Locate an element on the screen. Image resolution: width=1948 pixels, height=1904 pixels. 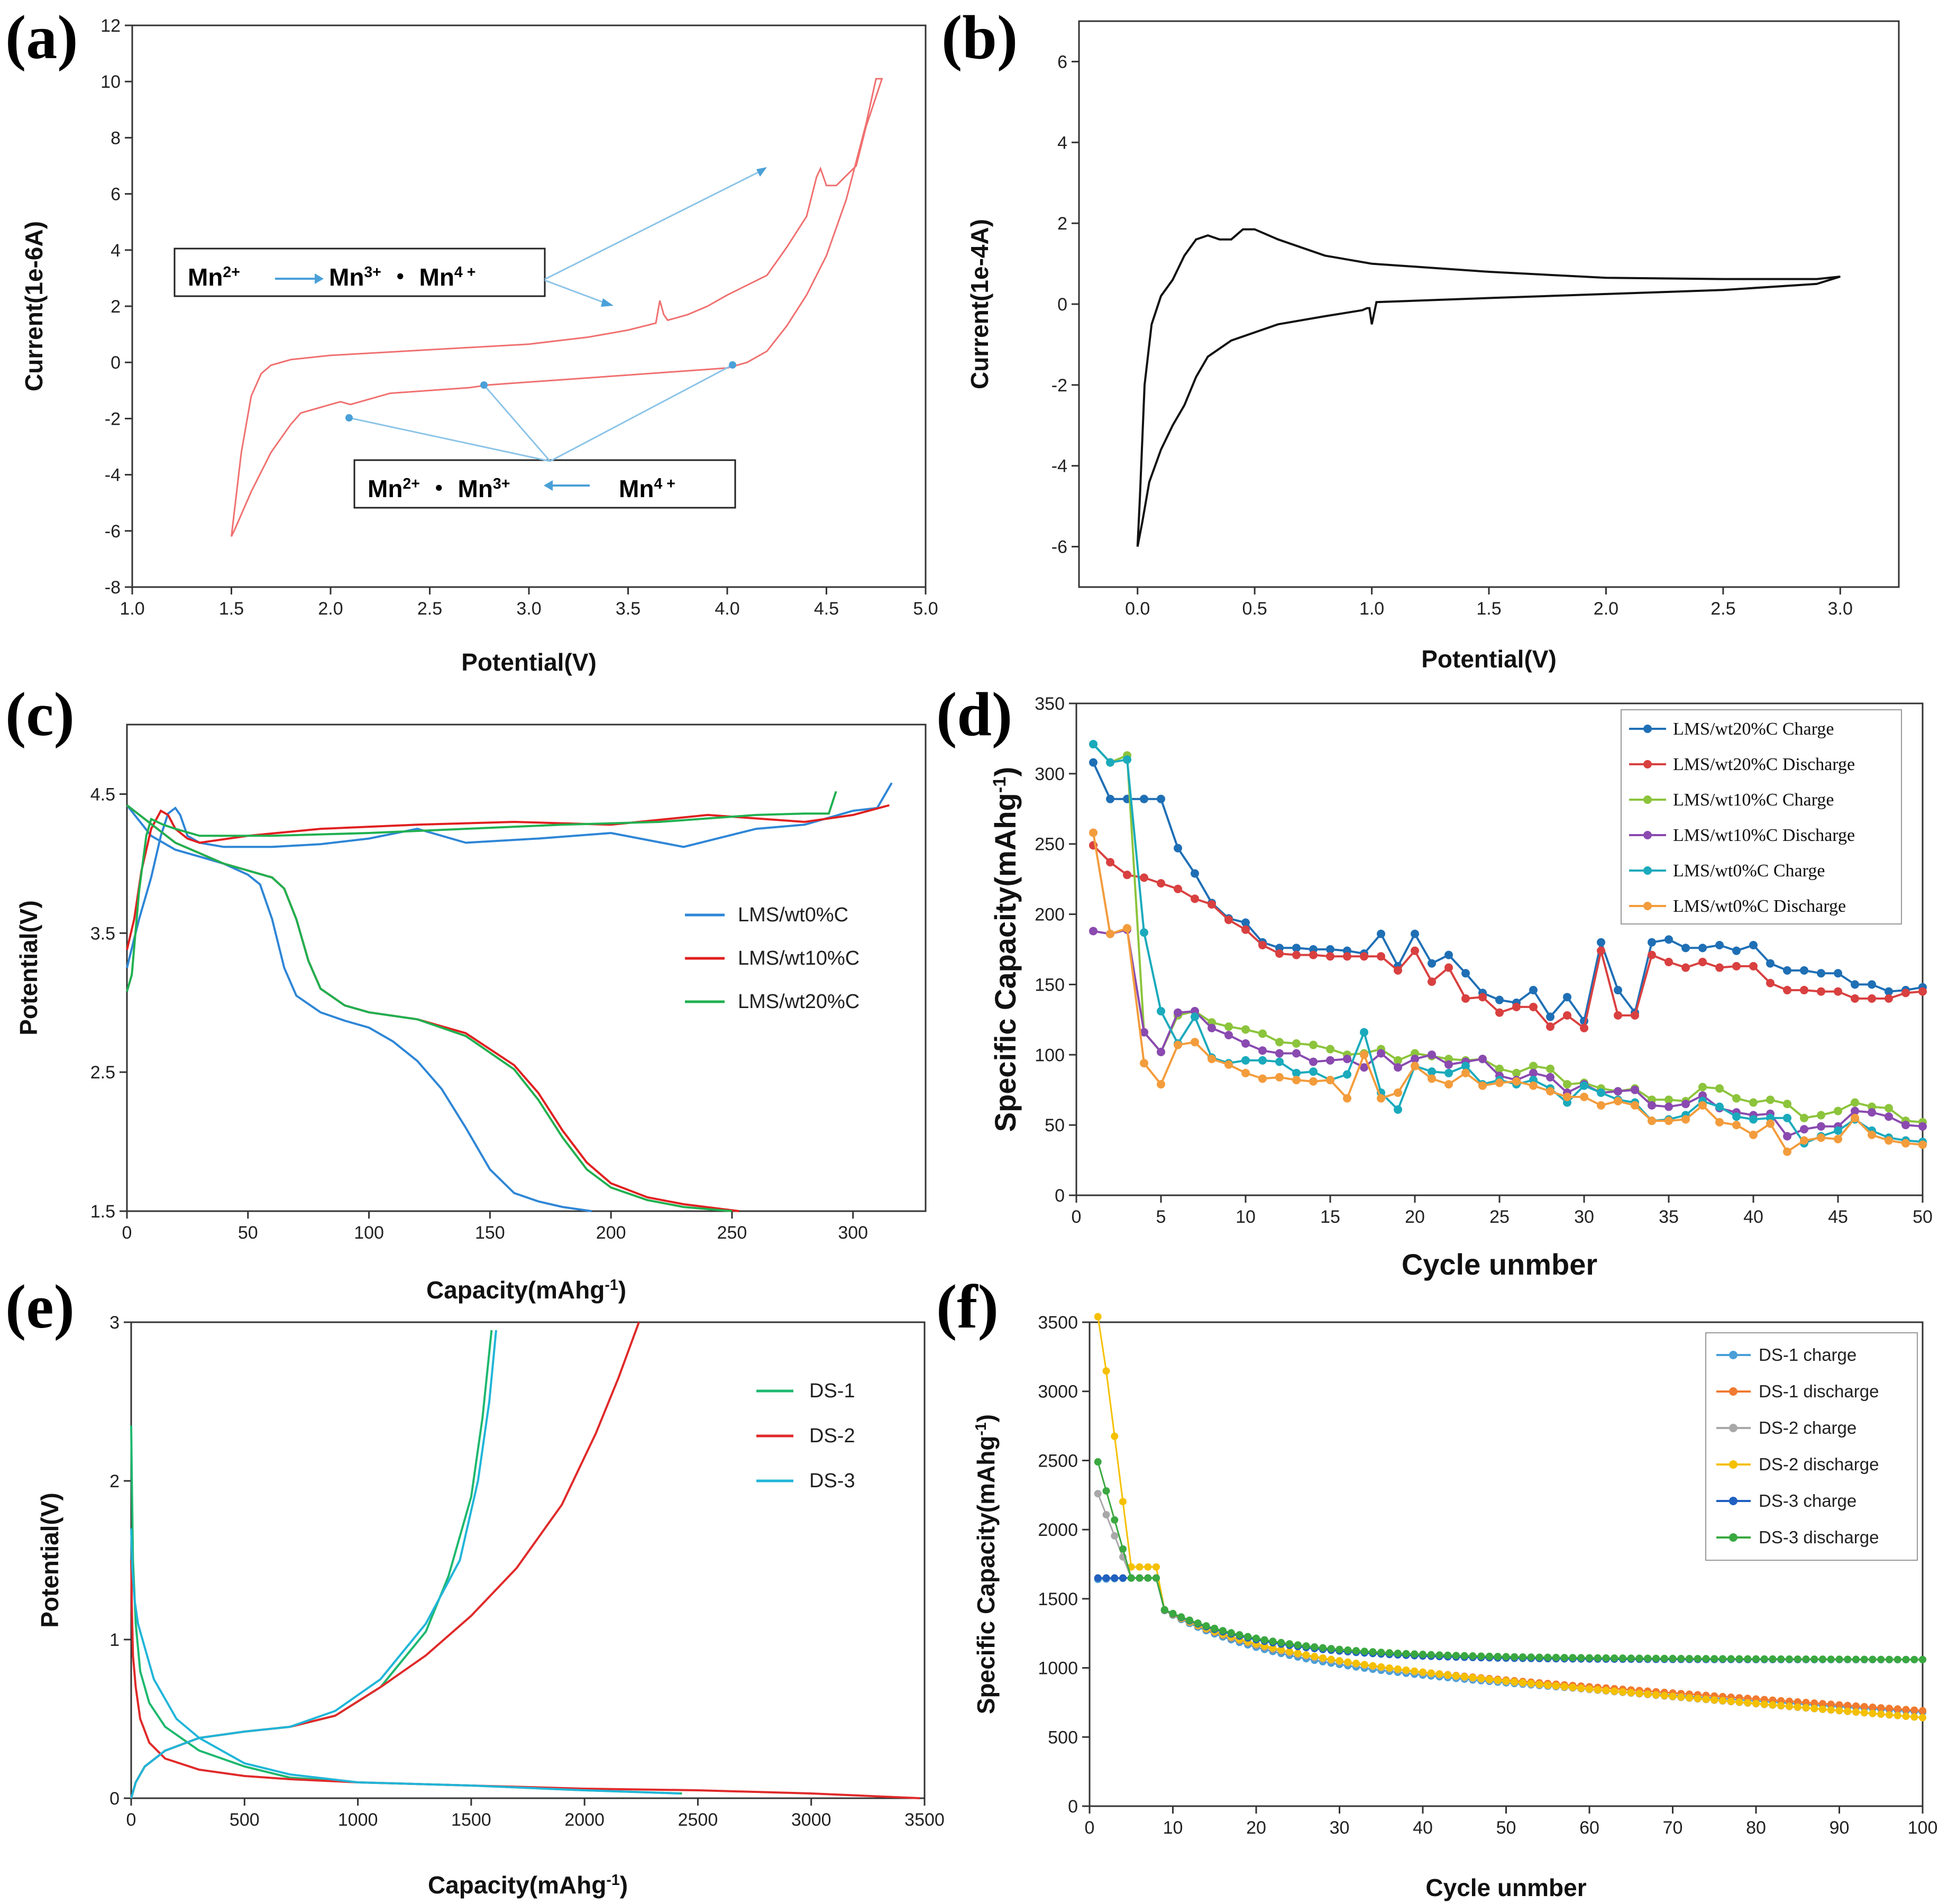
x-tick-label: 1000 is located at coordinates (358, 1820).